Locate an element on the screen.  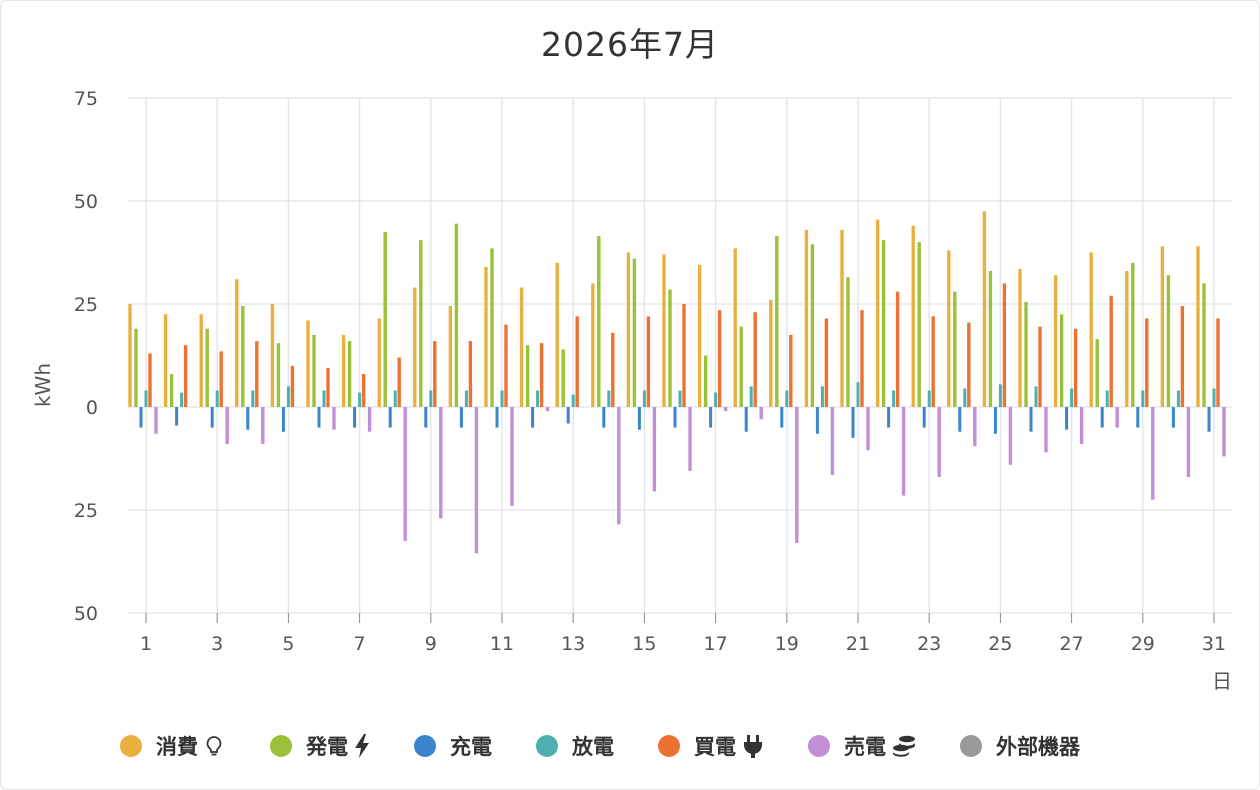
x-tick-label: 31 is located at coordinates (1214, 644).